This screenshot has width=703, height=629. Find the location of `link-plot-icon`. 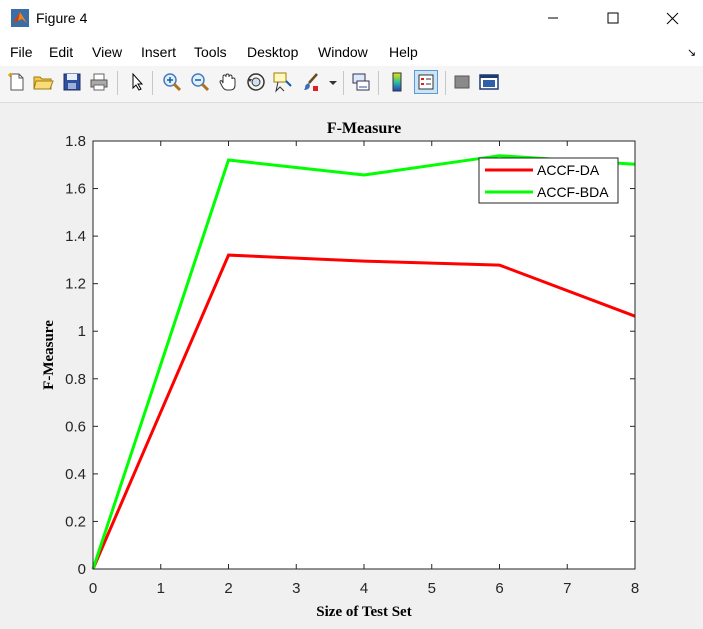

link-plot-icon is located at coordinates (361, 82).